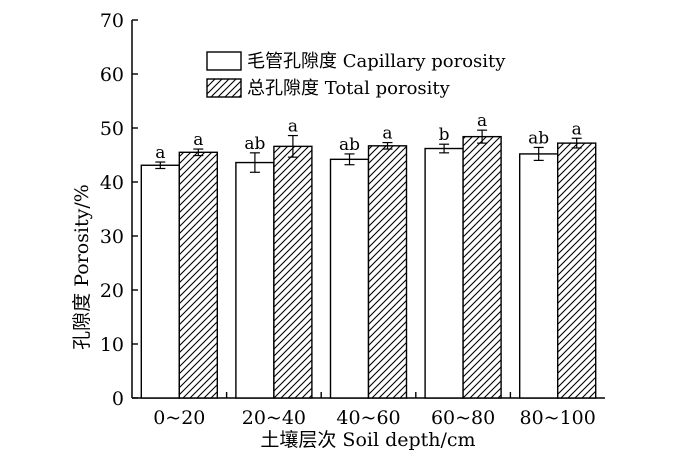 This screenshot has width=700, height=461. I want to click on legend-swatch-capillary, so click(224, 61).